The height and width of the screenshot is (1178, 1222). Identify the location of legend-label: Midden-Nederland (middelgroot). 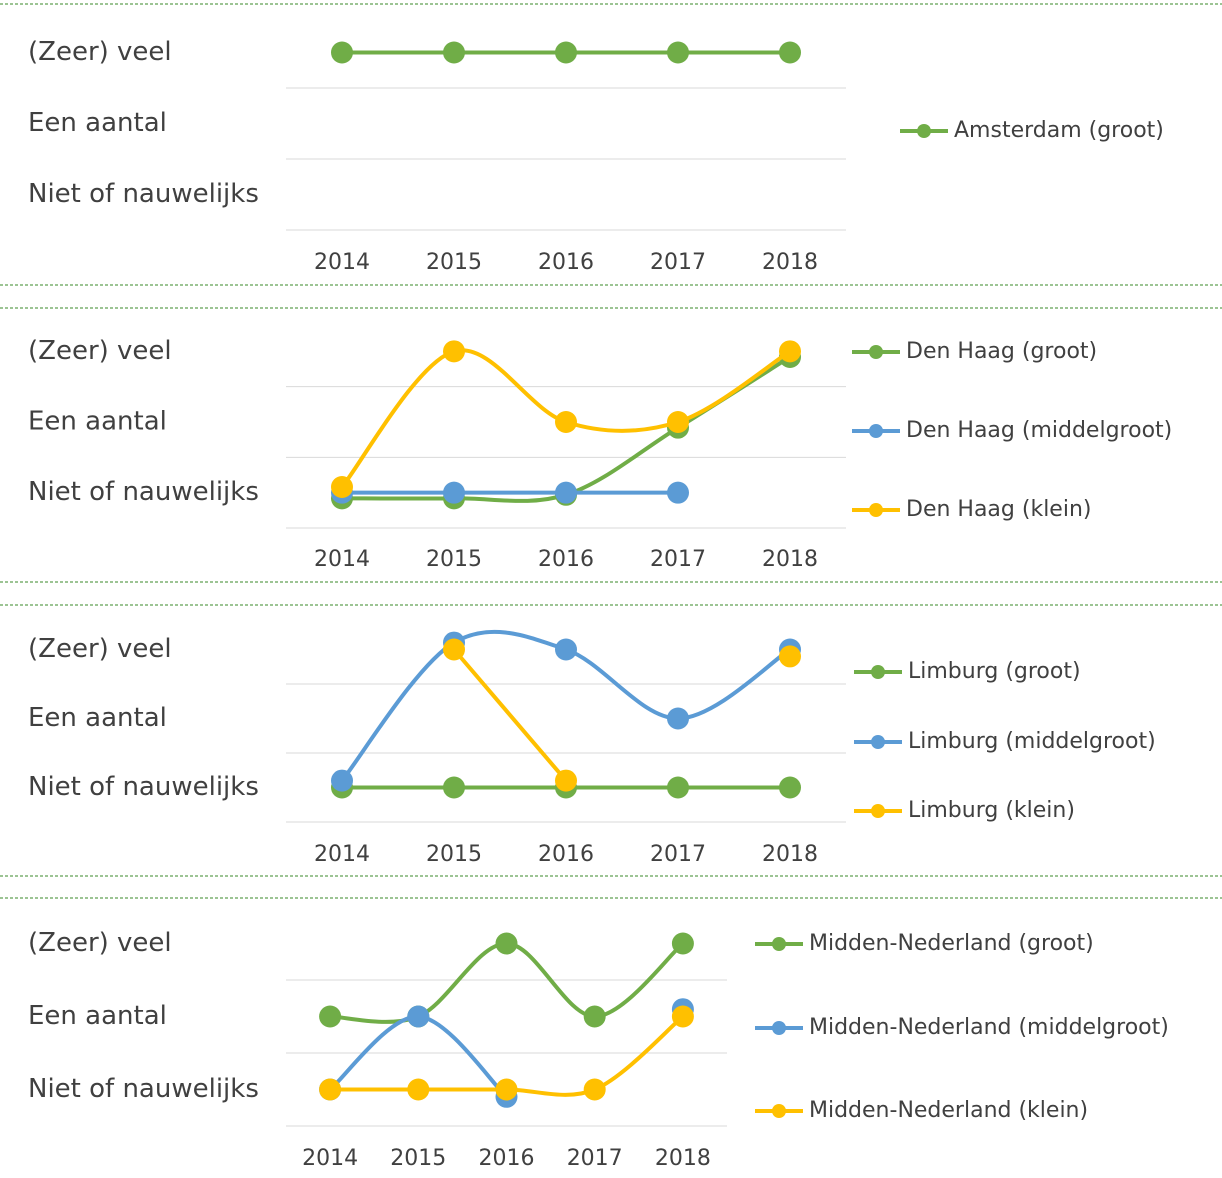
(989, 1027).